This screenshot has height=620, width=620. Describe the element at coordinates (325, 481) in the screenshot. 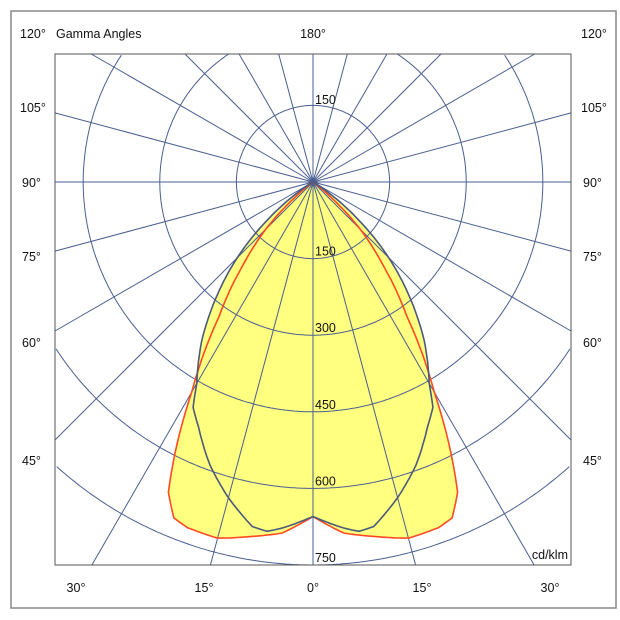

I see `radial-tick-label: 600` at that location.